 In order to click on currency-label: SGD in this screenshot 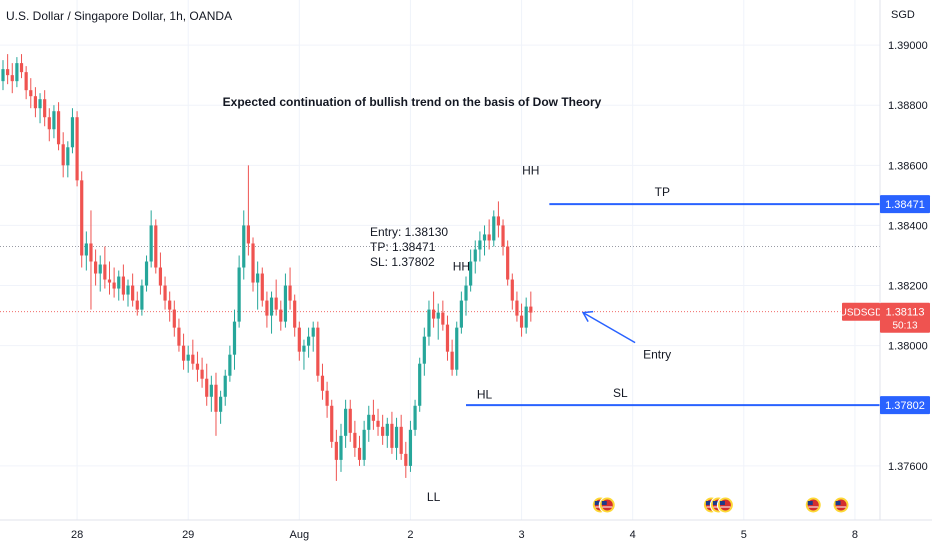, I will do `click(903, 15)`.